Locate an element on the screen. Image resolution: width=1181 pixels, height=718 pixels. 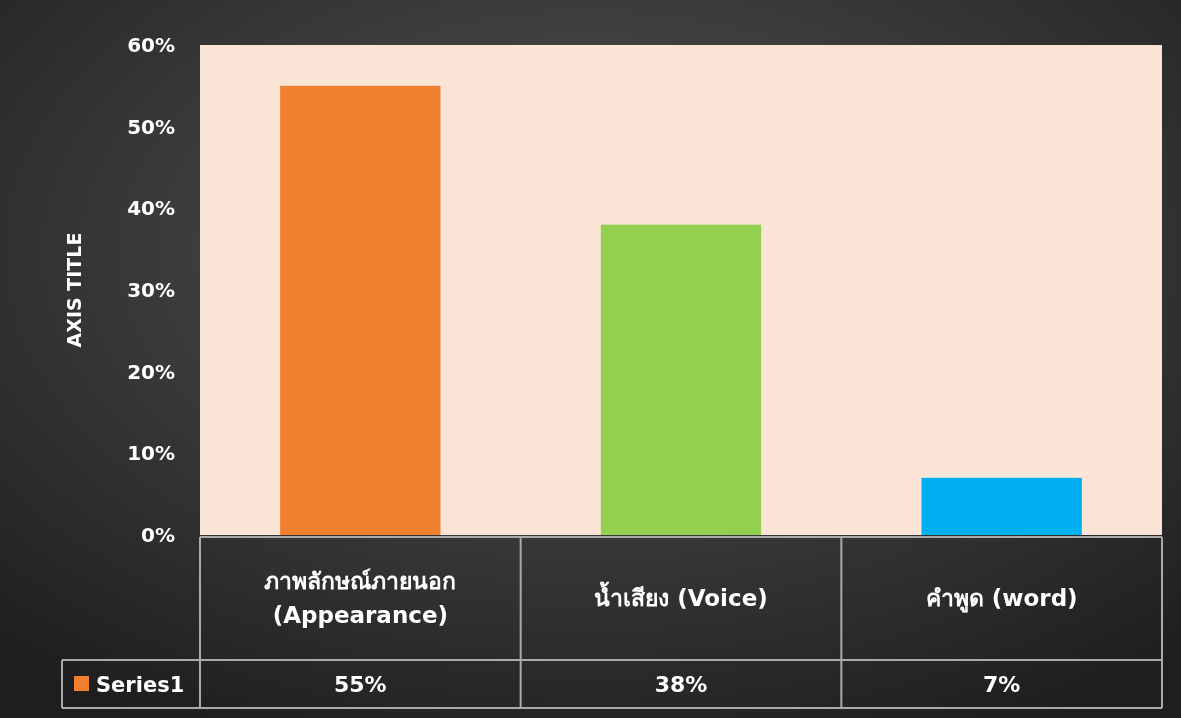
data-label: 38% is located at coordinates (681, 684).